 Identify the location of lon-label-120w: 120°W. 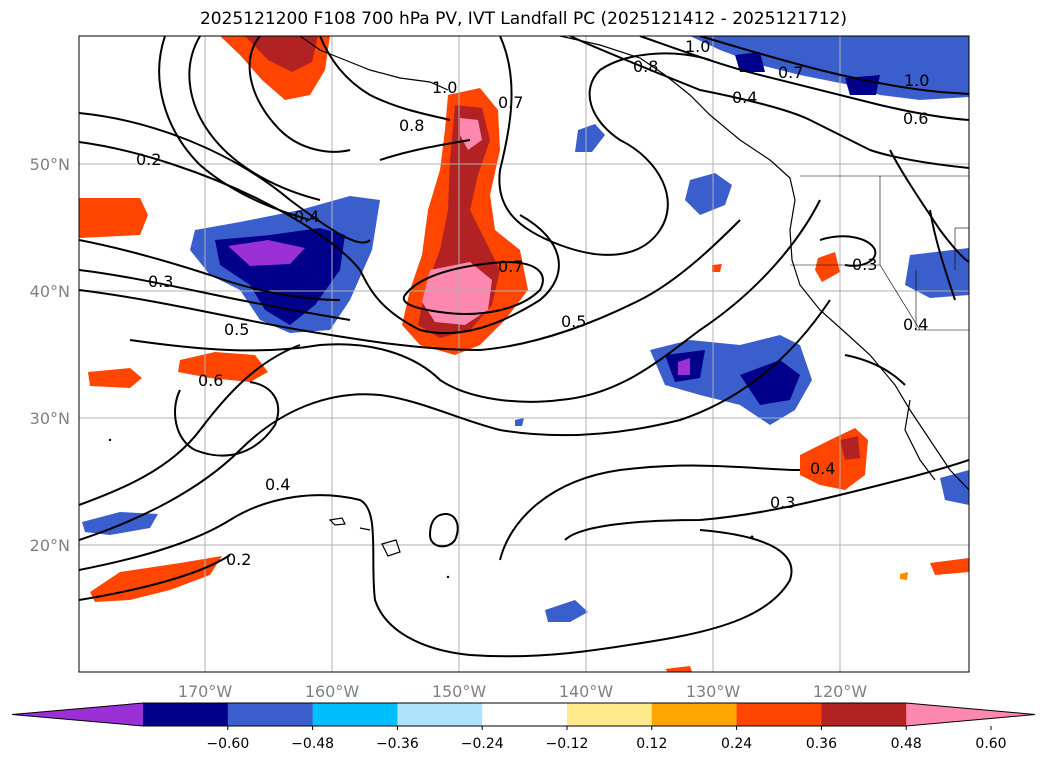
(840, 691).